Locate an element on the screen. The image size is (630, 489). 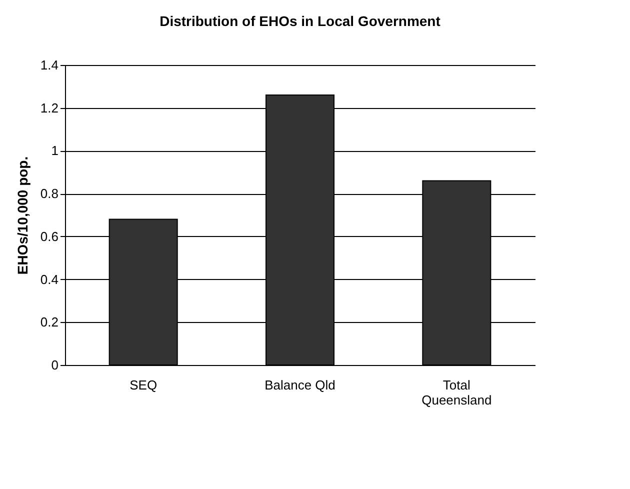
y-tick-label: 0.8 is located at coordinates (49, 194).